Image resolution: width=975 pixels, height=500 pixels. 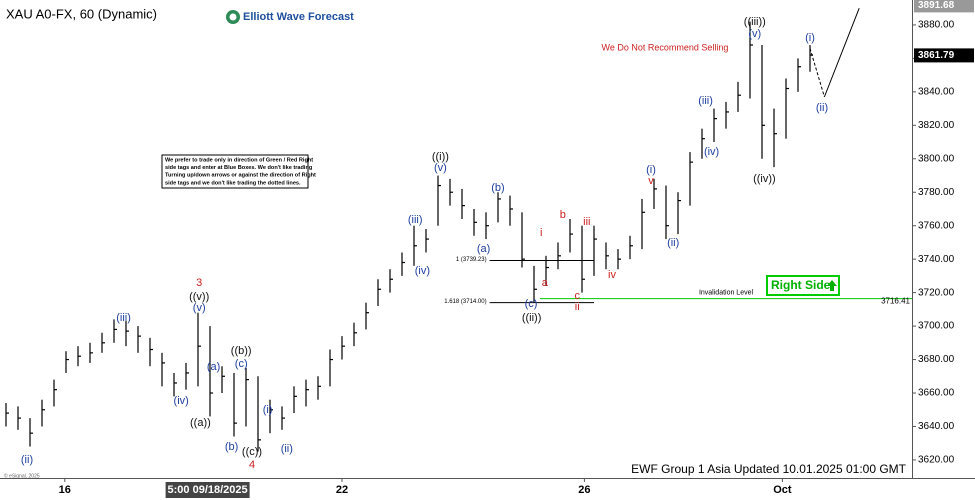 What do you see at coordinates (782, 490) in the screenshot?
I see `x-tick-label: Oct` at bounding box center [782, 490].